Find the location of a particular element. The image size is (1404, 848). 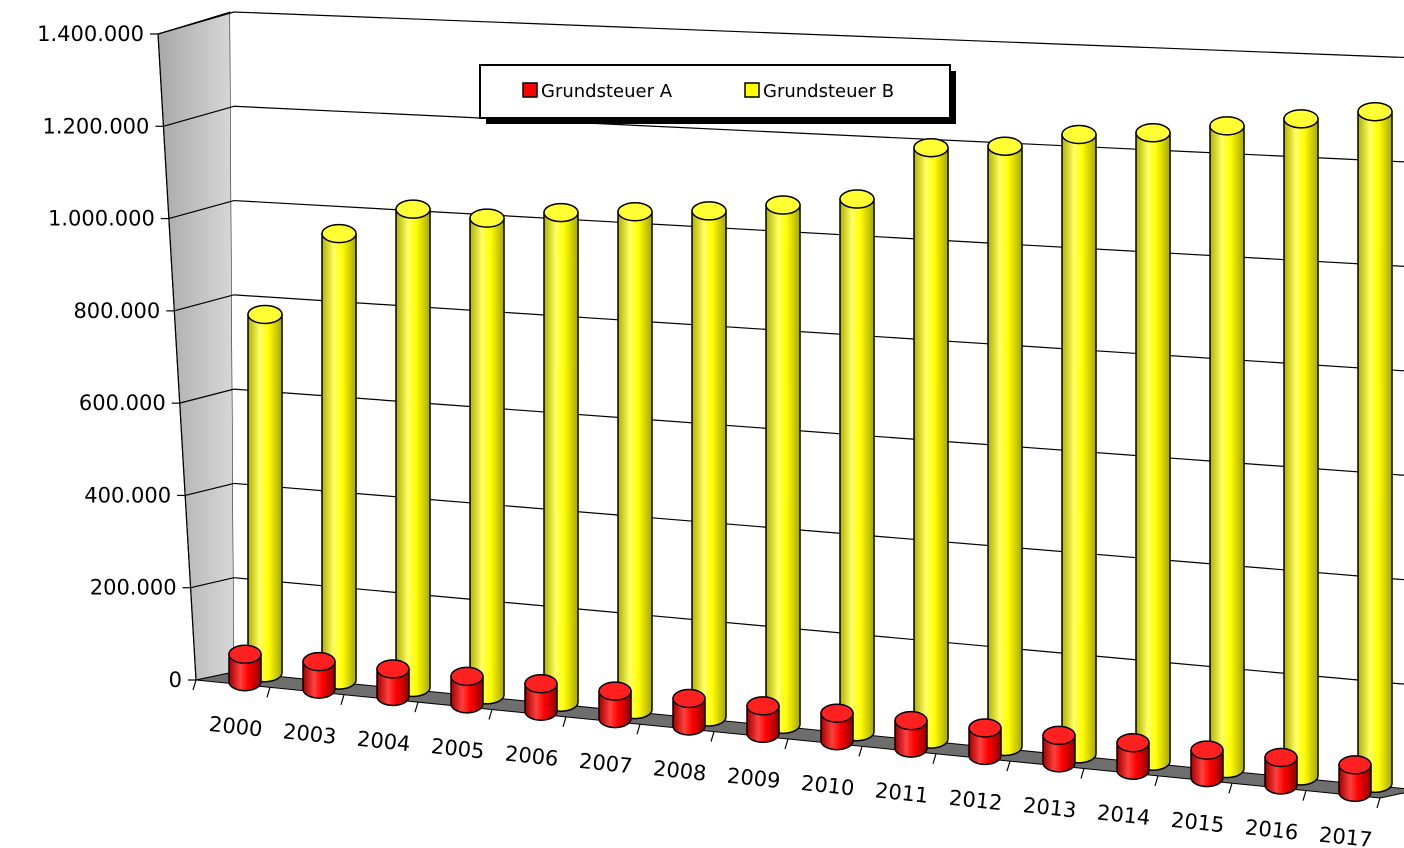

y-tick-label: 0 is located at coordinates (175, 680).